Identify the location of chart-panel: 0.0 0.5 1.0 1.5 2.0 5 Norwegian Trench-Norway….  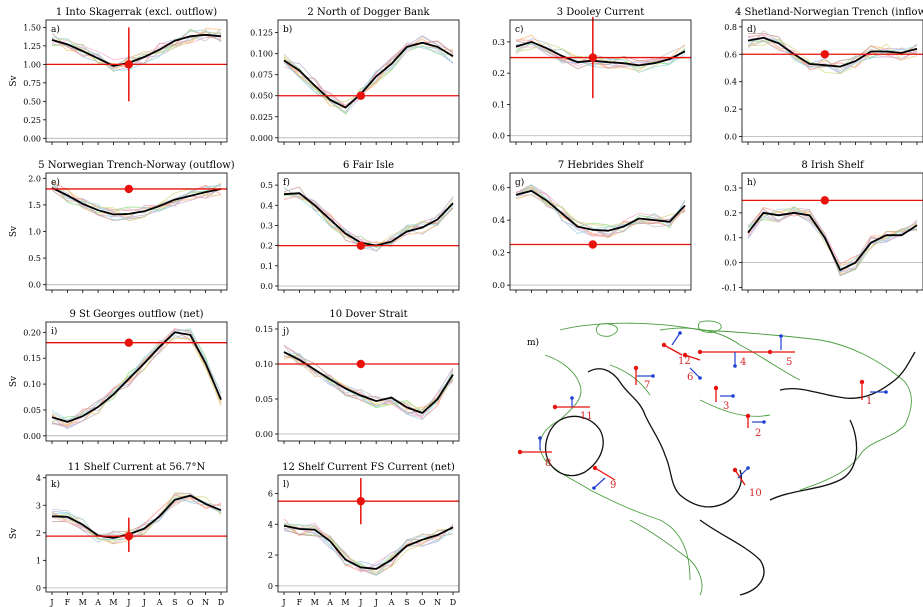
(122, 226).